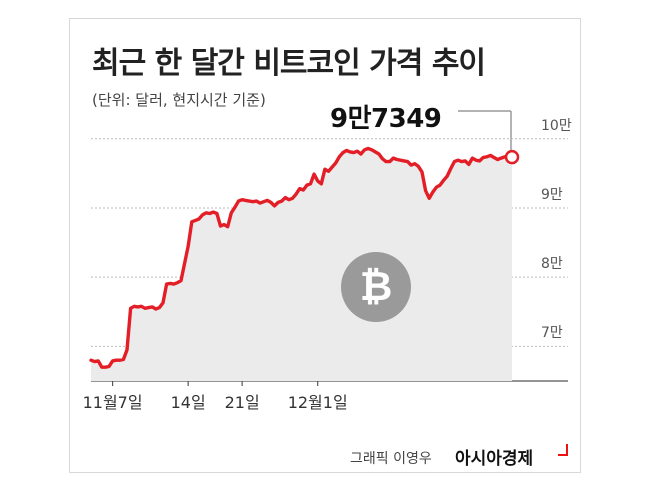  What do you see at coordinates (289, 63) in the screenshot?
I see `chart-title: 최근 한 달간 비트코인 가격 추이` at bounding box center [289, 63].